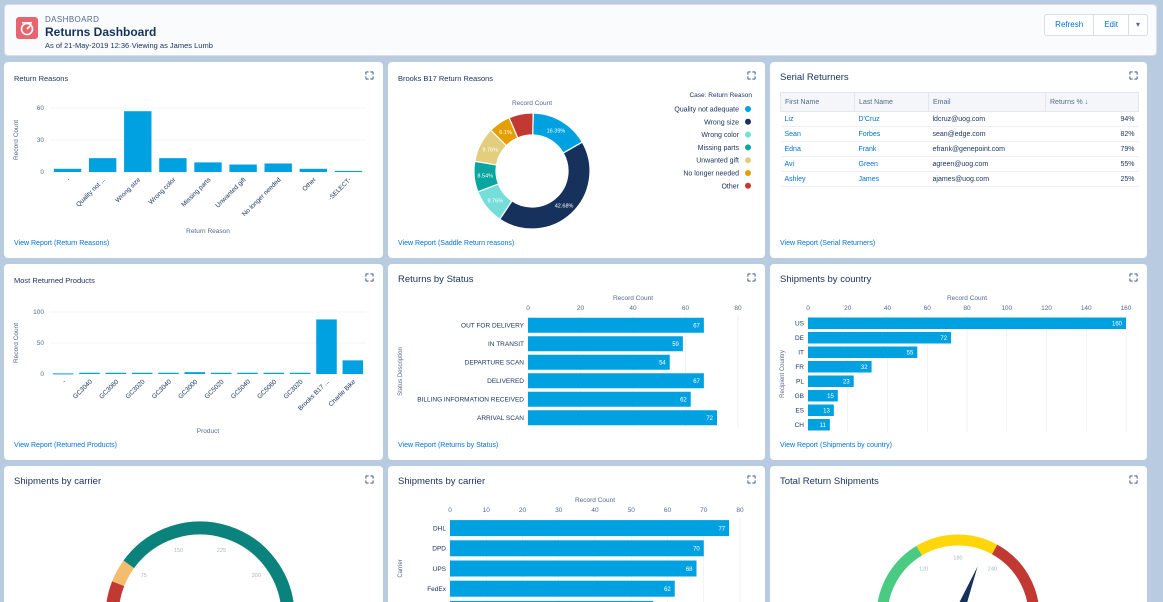  Describe the element at coordinates (64, 381) in the screenshot. I see `x-tick-label: -` at that location.